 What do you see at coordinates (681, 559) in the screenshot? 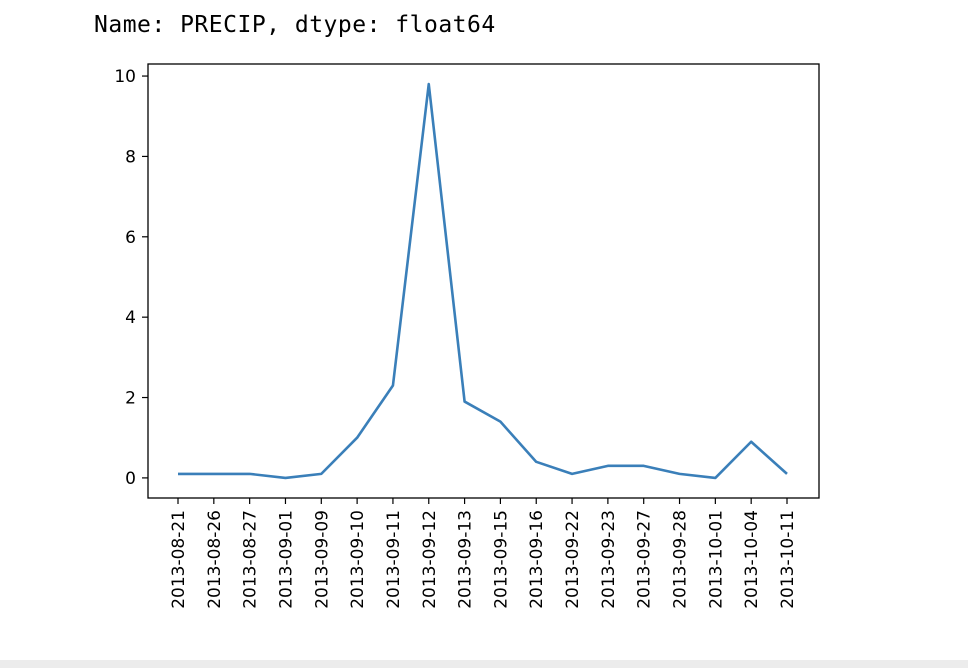
I see `x-tick-label: 2013-09-28` at bounding box center [681, 559].